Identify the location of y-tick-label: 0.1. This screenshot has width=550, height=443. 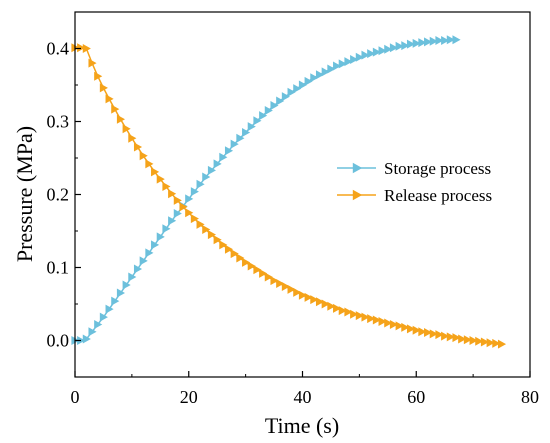
(58, 268).